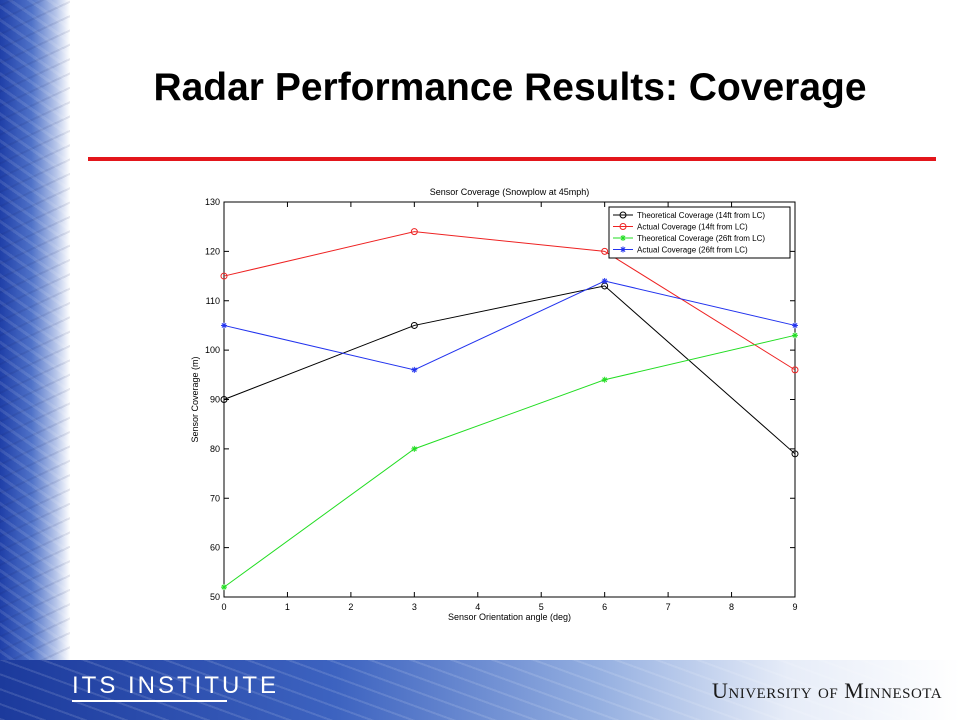 This screenshot has width=960, height=720. Describe the element at coordinates (701, 238) in the screenshot. I see `legend-label-2: Theoretical Coverage (26ft from LC)` at that location.